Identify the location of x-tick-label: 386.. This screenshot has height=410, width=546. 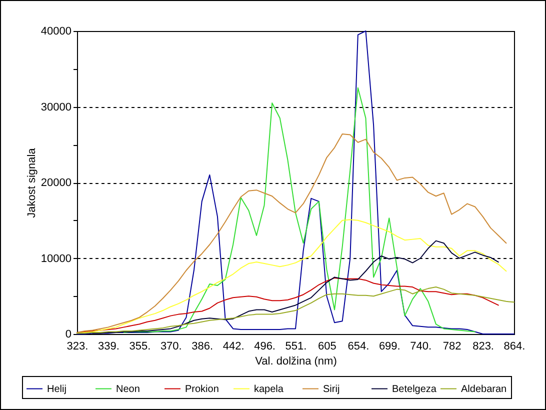
(203, 346).